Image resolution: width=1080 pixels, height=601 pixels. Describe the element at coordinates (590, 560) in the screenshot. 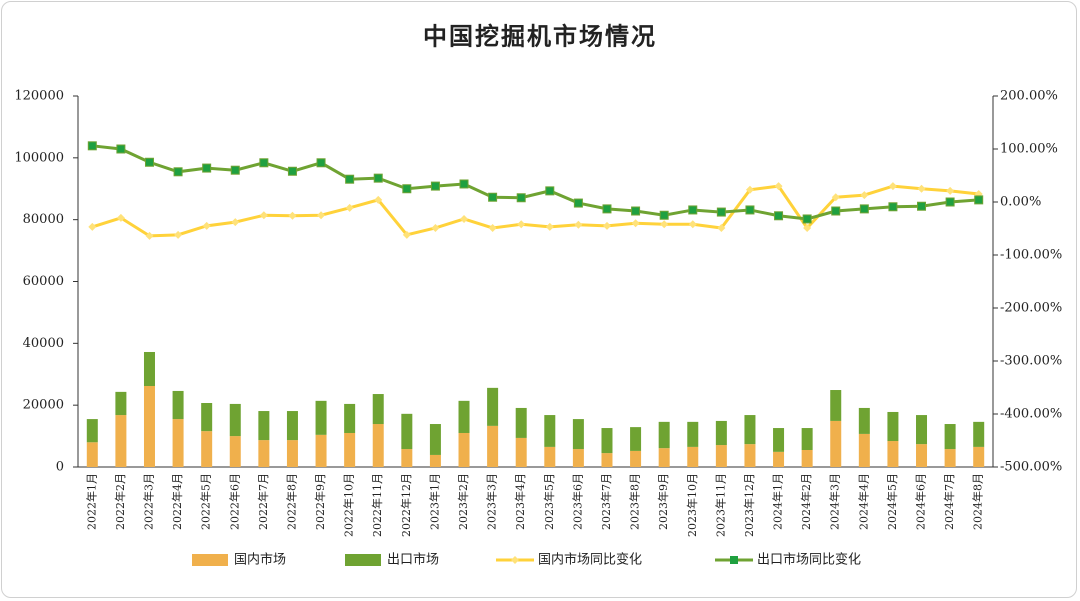

I see `legend-label: 国内市场同比变化` at that location.